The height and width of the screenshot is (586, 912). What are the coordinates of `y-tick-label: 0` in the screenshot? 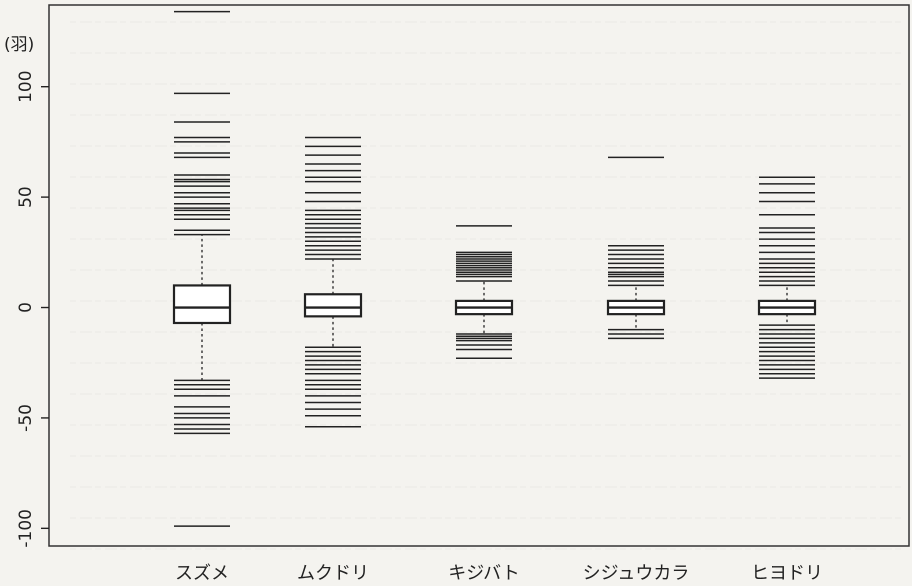 It's located at (26, 307).